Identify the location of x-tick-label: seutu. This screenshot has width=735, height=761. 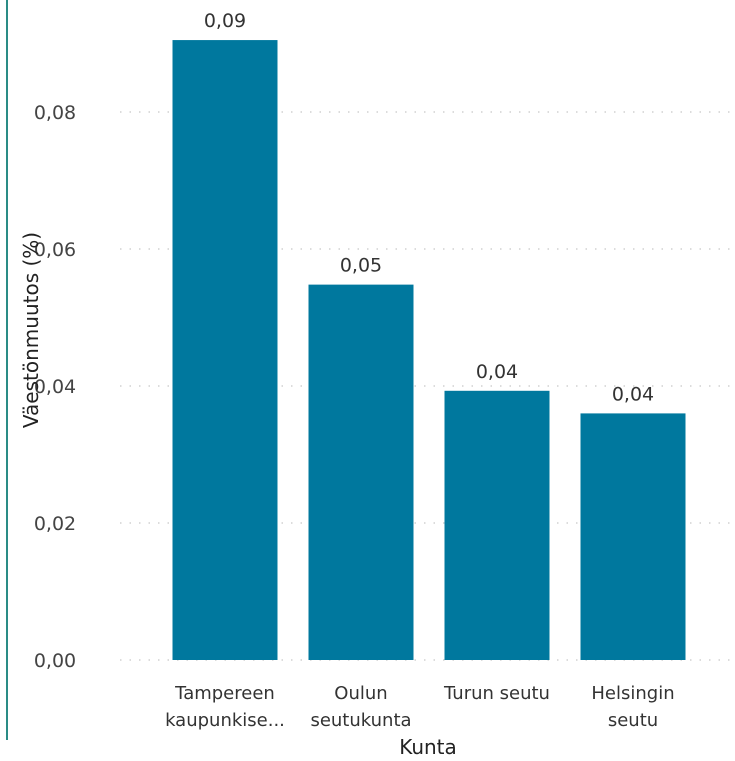
(633, 720).